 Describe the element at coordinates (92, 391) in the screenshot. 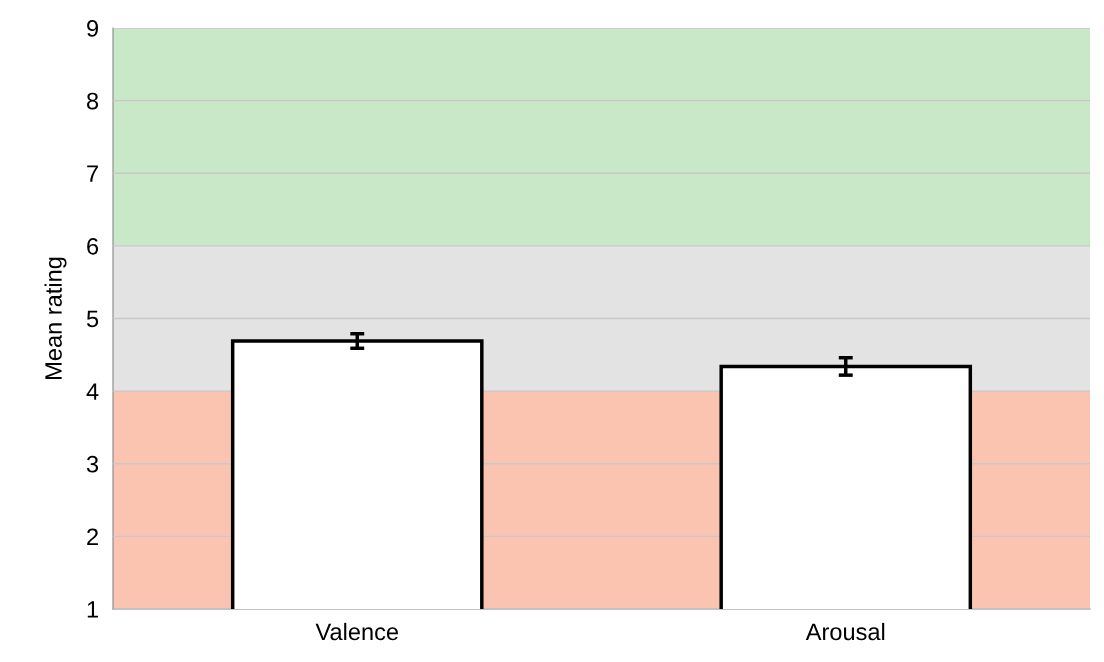

I see `y-tick-label: 4` at that location.